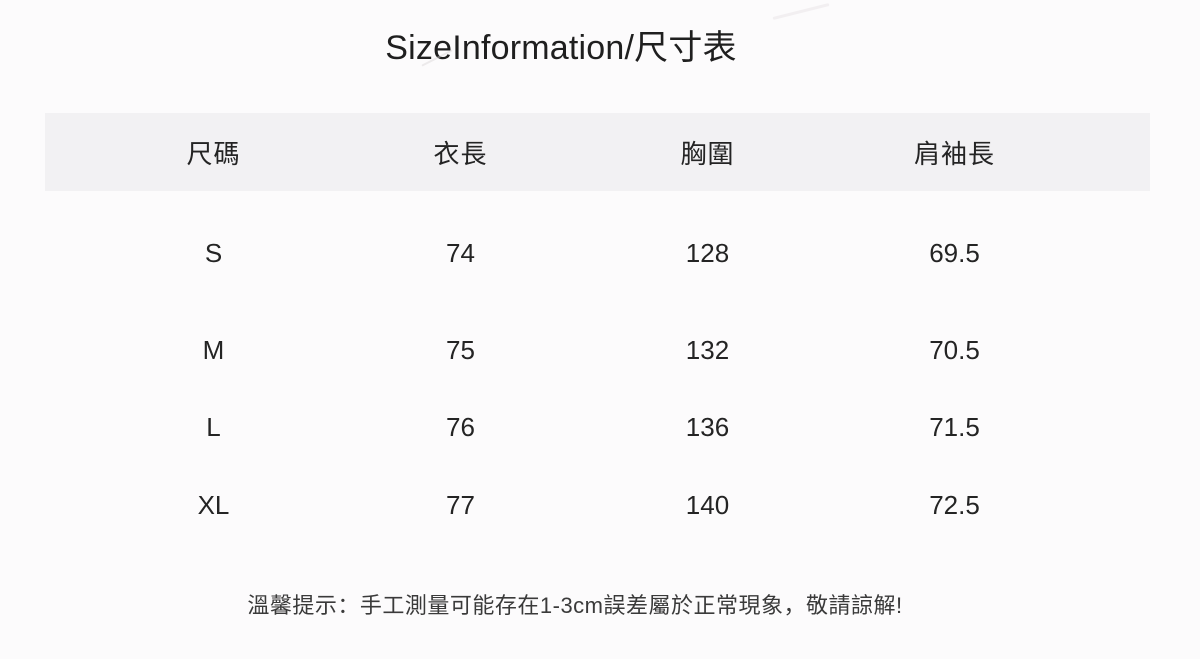  Describe the element at coordinates (460, 153) in the screenshot. I see `column-header-garment-length: 衣長` at that location.